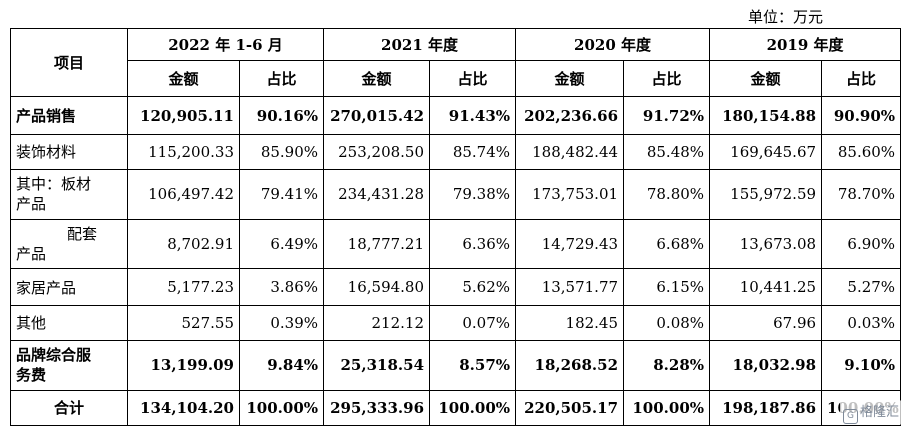 The image size is (908, 431). Describe the element at coordinates (420, 44) in the screenshot. I see `header-period: 2021 年度` at that location.